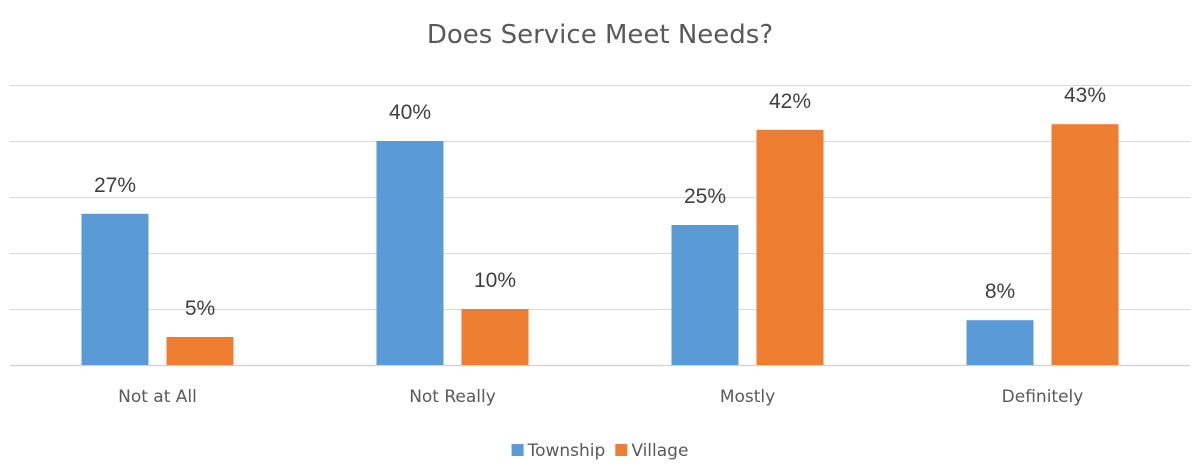 The width and height of the screenshot is (1201, 465). What do you see at coordinates (659, 451) in the screenshot?
I see `legend-label: Village` at bounding box center [659, 451].